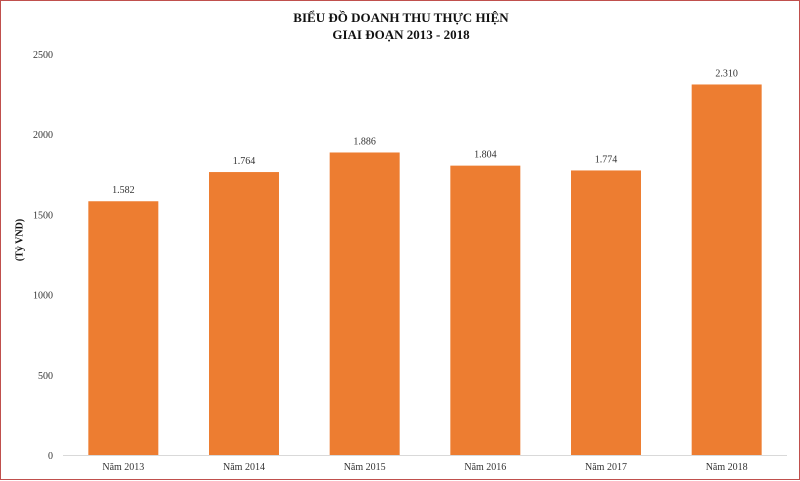  What do you see at coordinates (606, 159) in the screenshot?
I see `data-label: 1.774` at bounding box center [606, 159].